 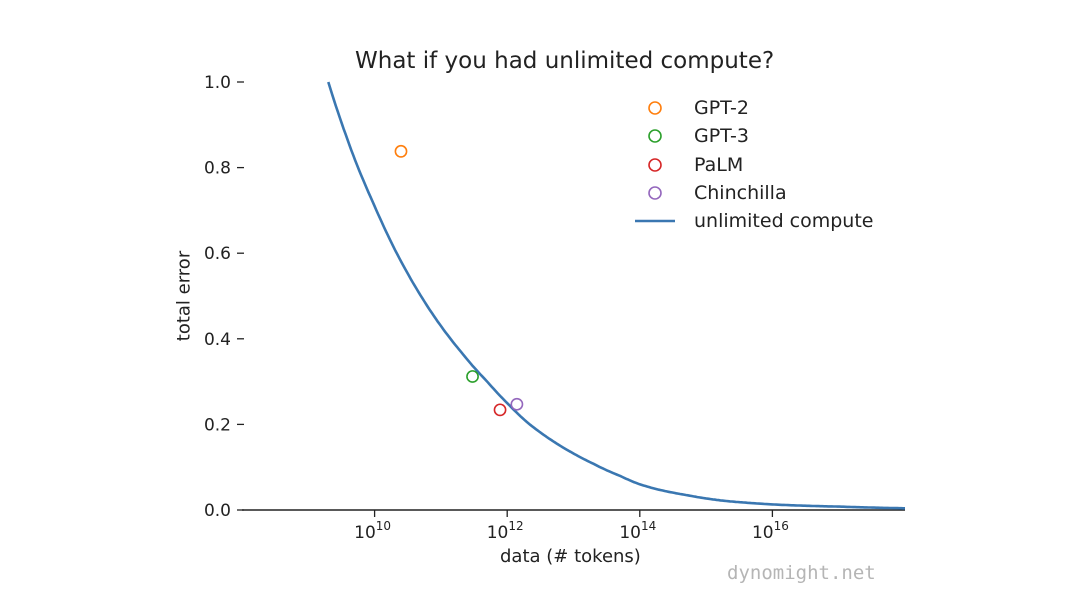 I want to click on legend-marker-chinchilla, so click(x=655, y=193).